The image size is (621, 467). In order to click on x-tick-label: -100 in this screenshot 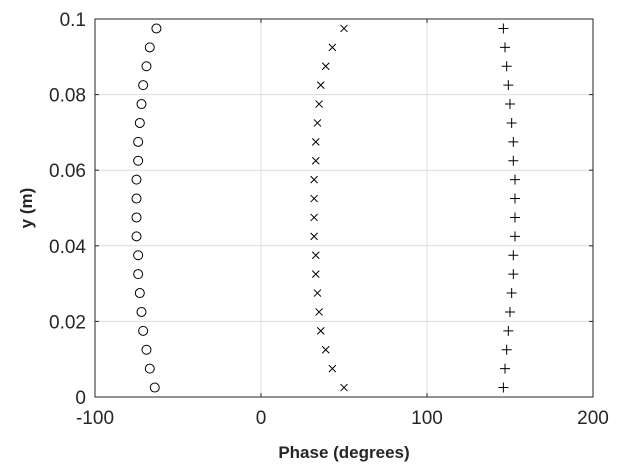, I will do `click(95, 418)`.